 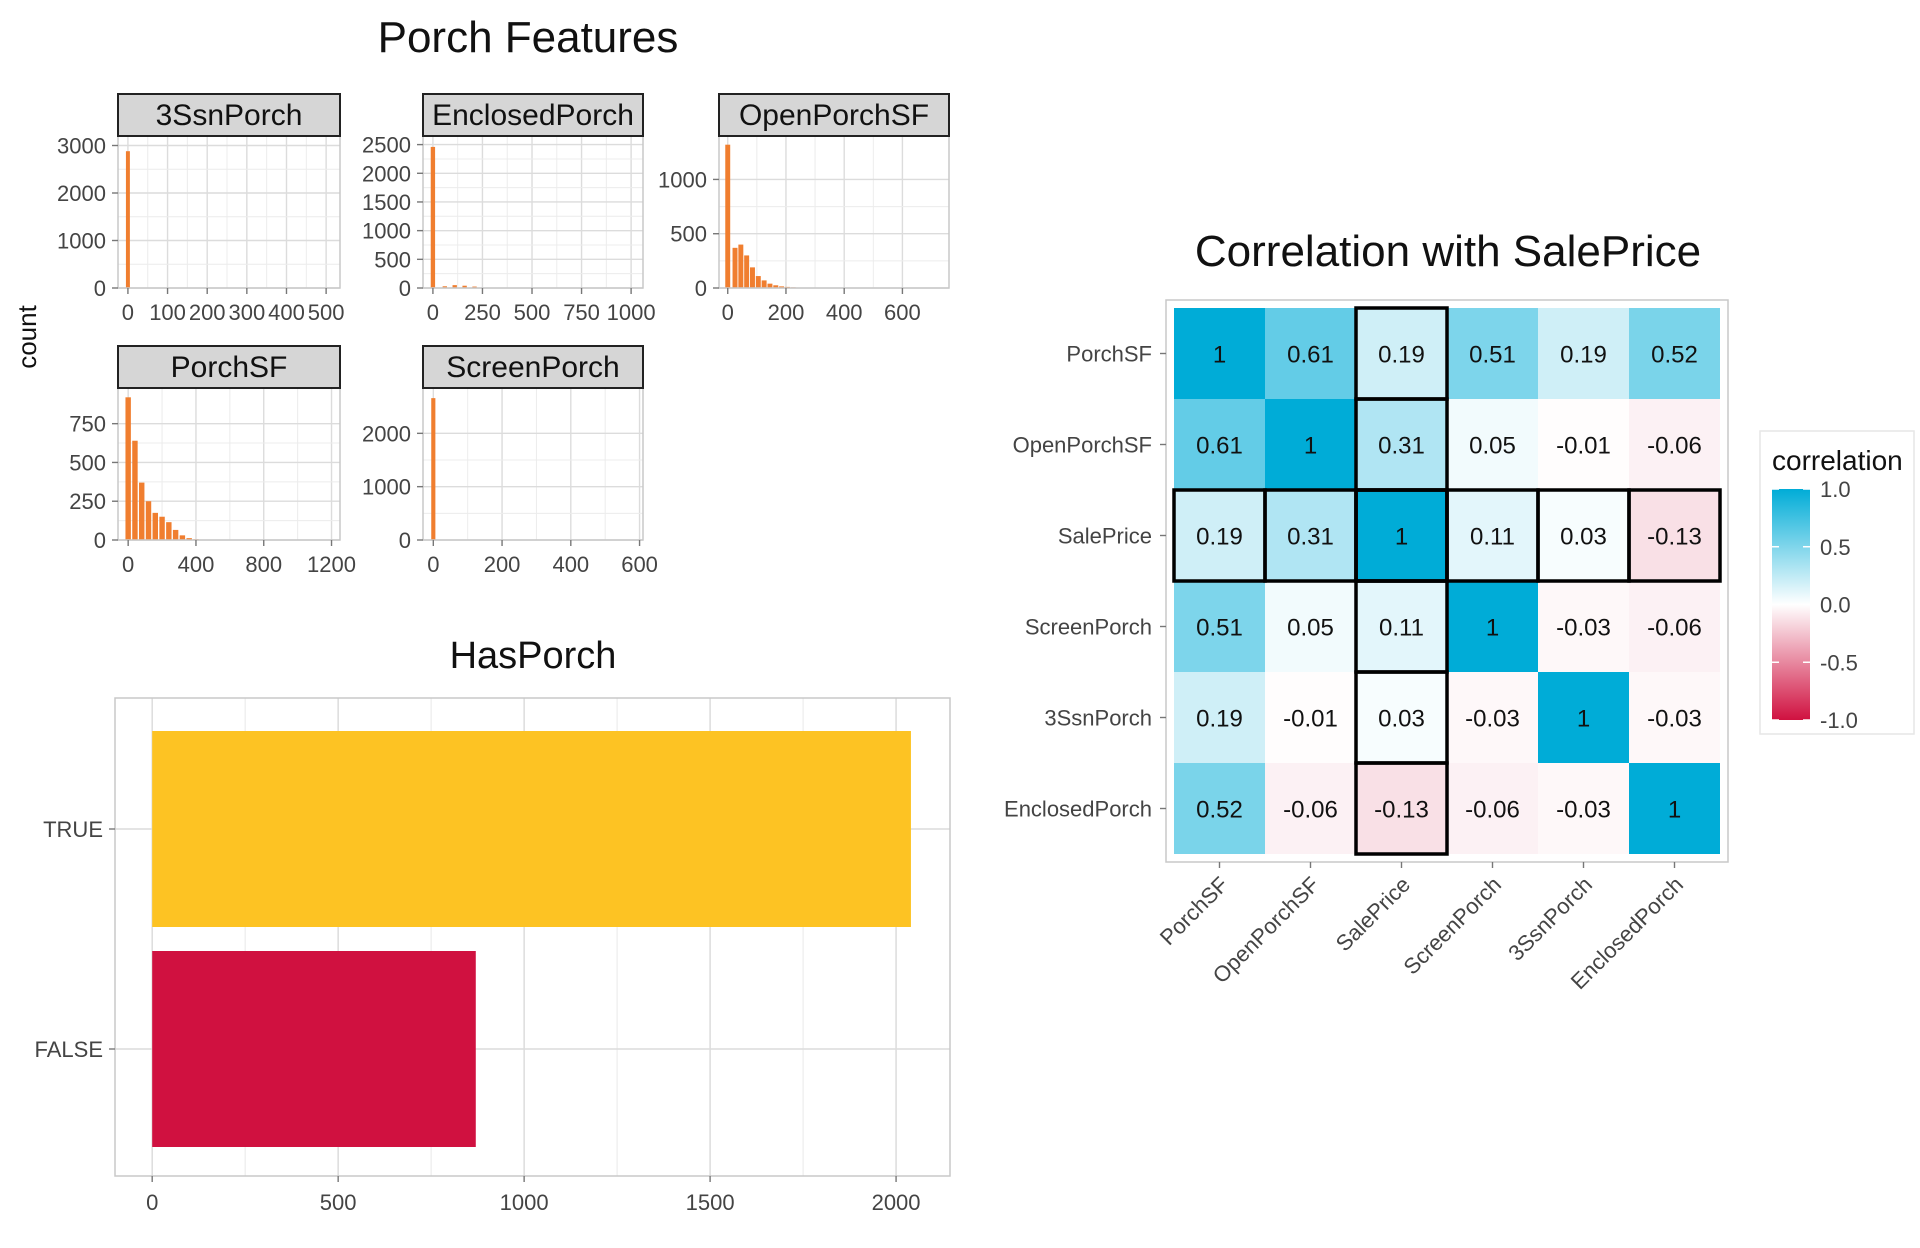 I want to click on y-axis-label: count, so click(x=27, y=336).